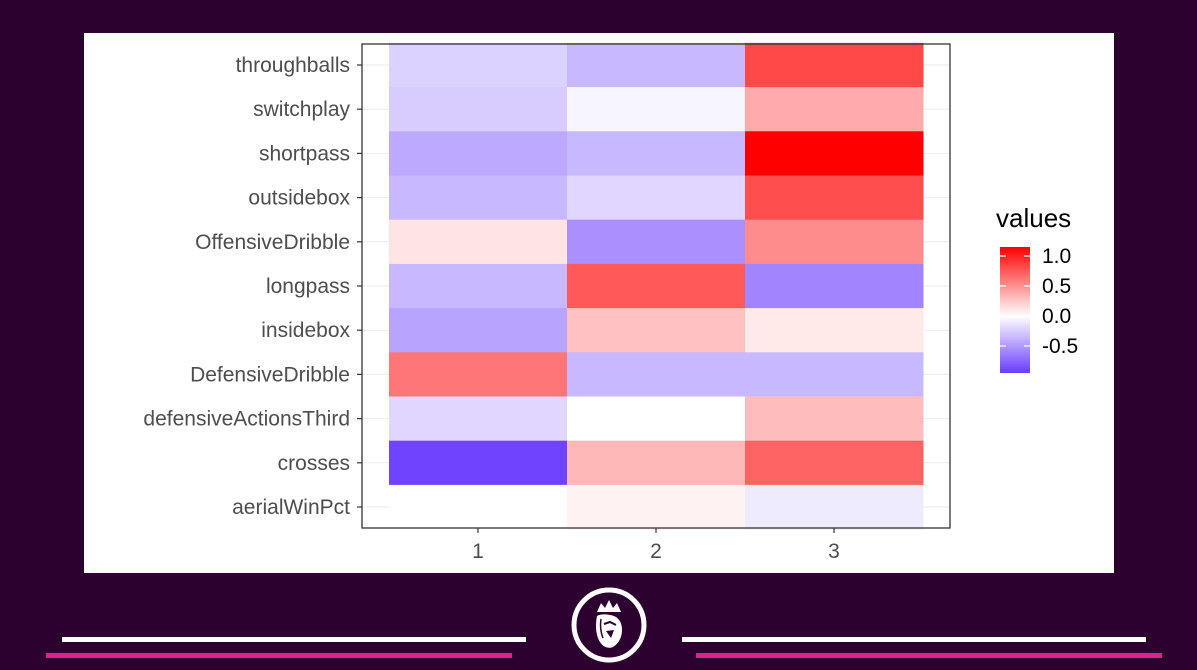 This screenshot has width=1197, height=670. I want to click on premier-league-lion-icon, so click(609, 625).